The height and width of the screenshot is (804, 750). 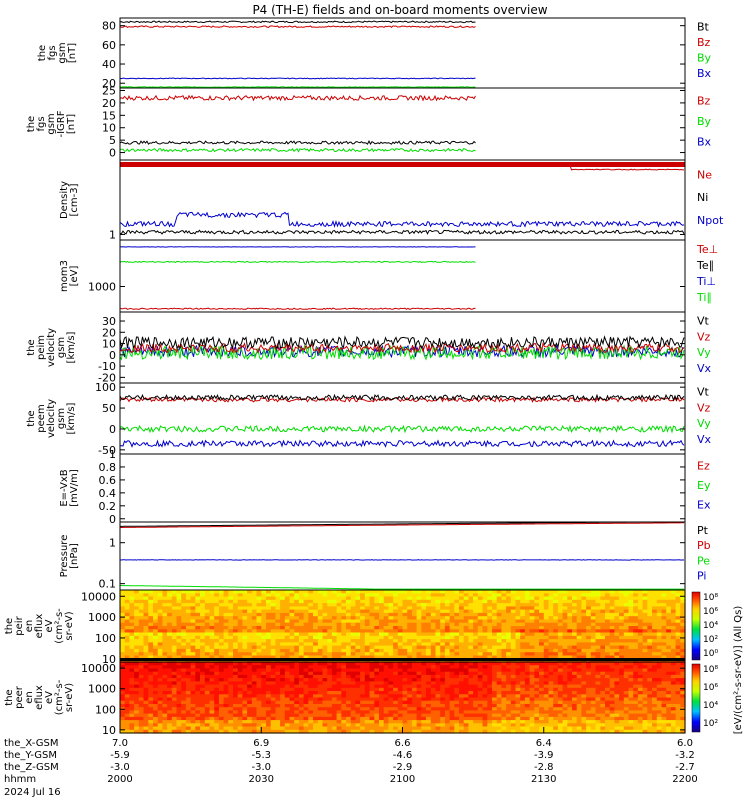 I want to click on legend-Pt: Pt, so click(x=703, y=530).